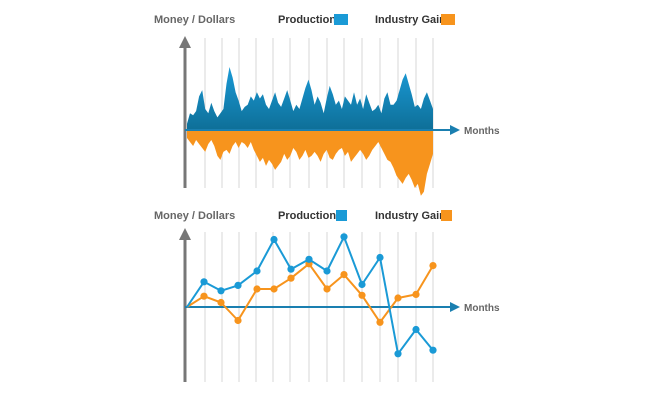  I want to click on chart-1-x-label: Months, so click(482, 131).